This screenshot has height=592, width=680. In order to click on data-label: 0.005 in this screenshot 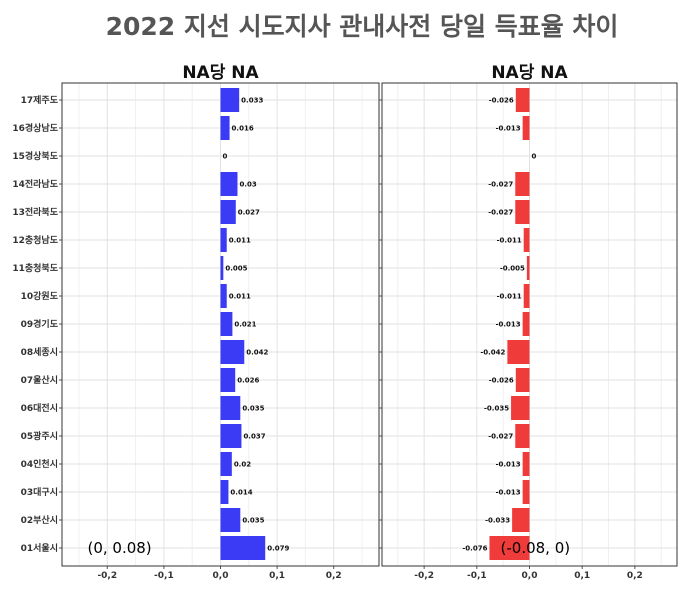, I will do `click(236, 269)`.